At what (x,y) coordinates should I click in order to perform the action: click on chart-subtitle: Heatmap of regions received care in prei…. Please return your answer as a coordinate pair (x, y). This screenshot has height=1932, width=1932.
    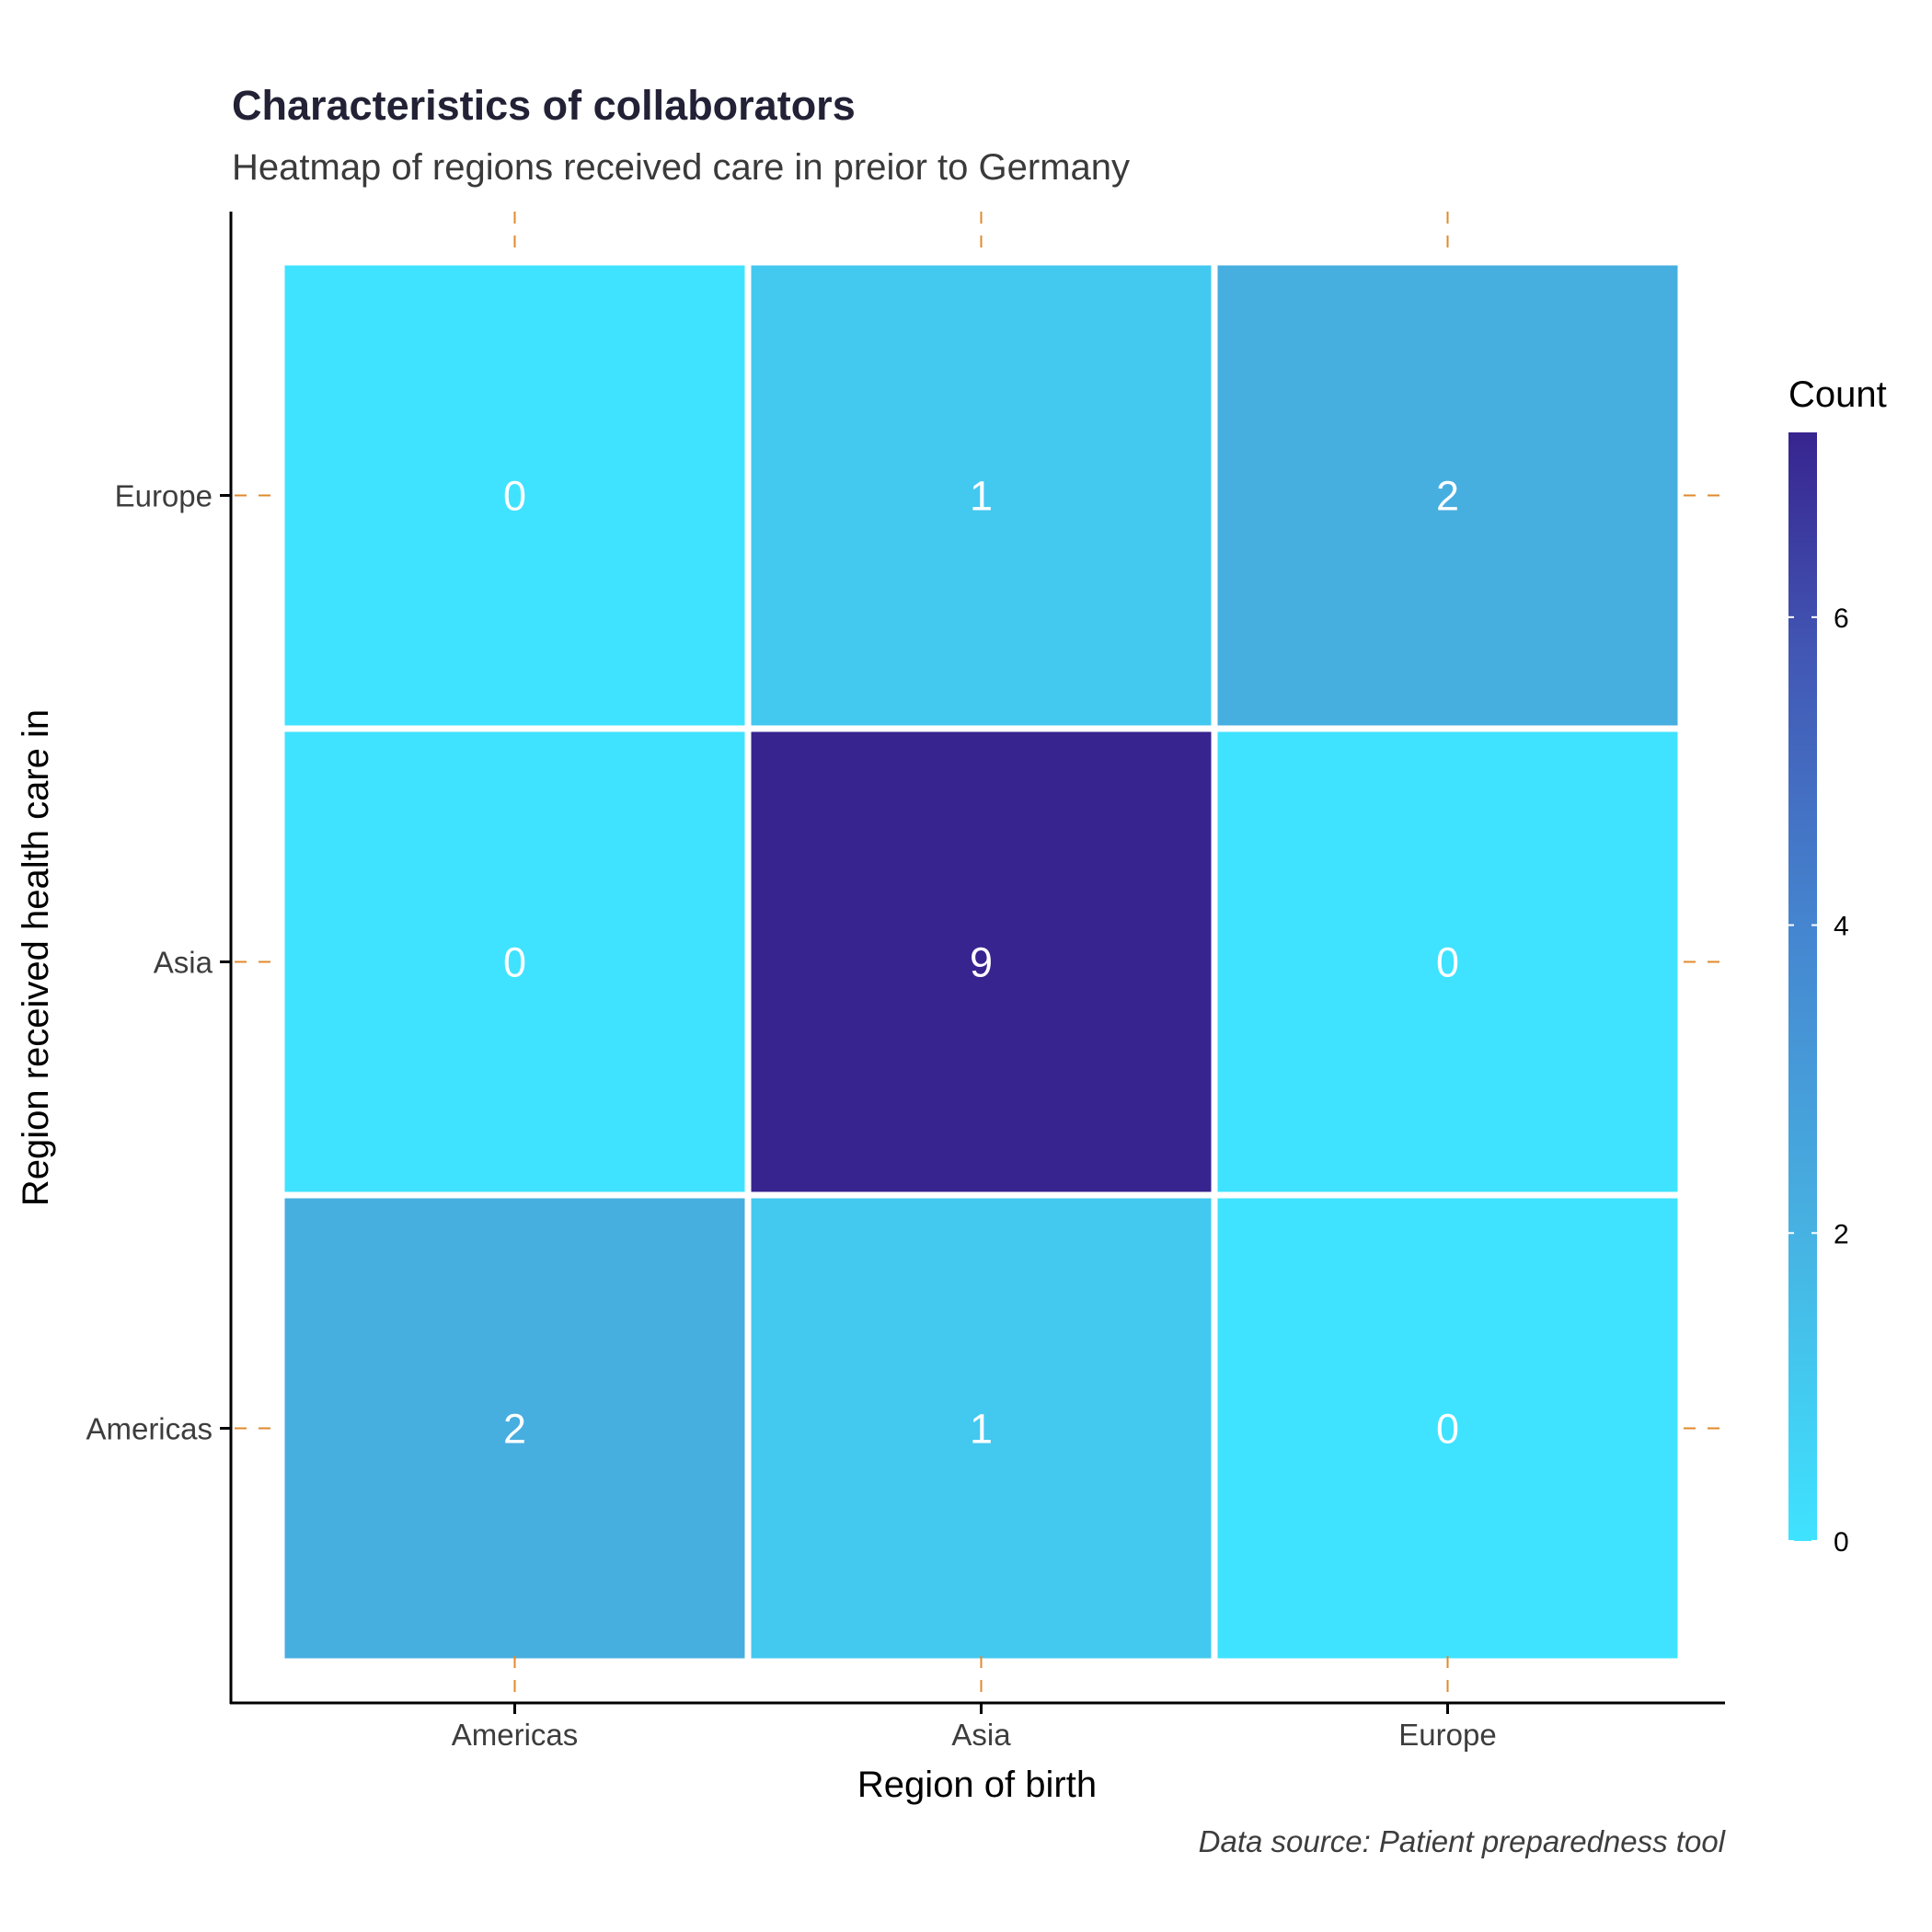
    Looking at the image, I should click on (681, 167).